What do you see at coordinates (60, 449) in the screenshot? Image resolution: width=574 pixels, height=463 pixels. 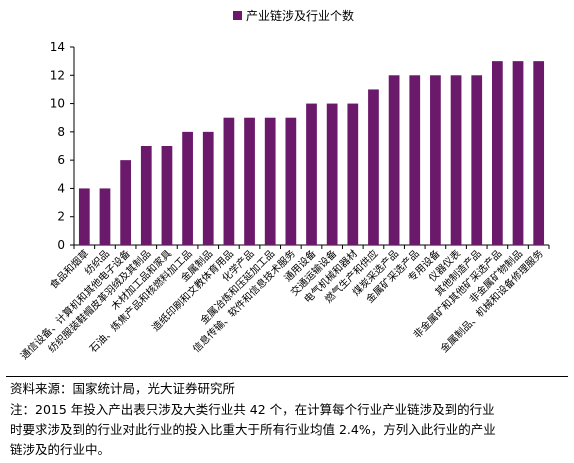 I see `note-line-3: 链涉及的行业中。` at bounding box center [60, 449].